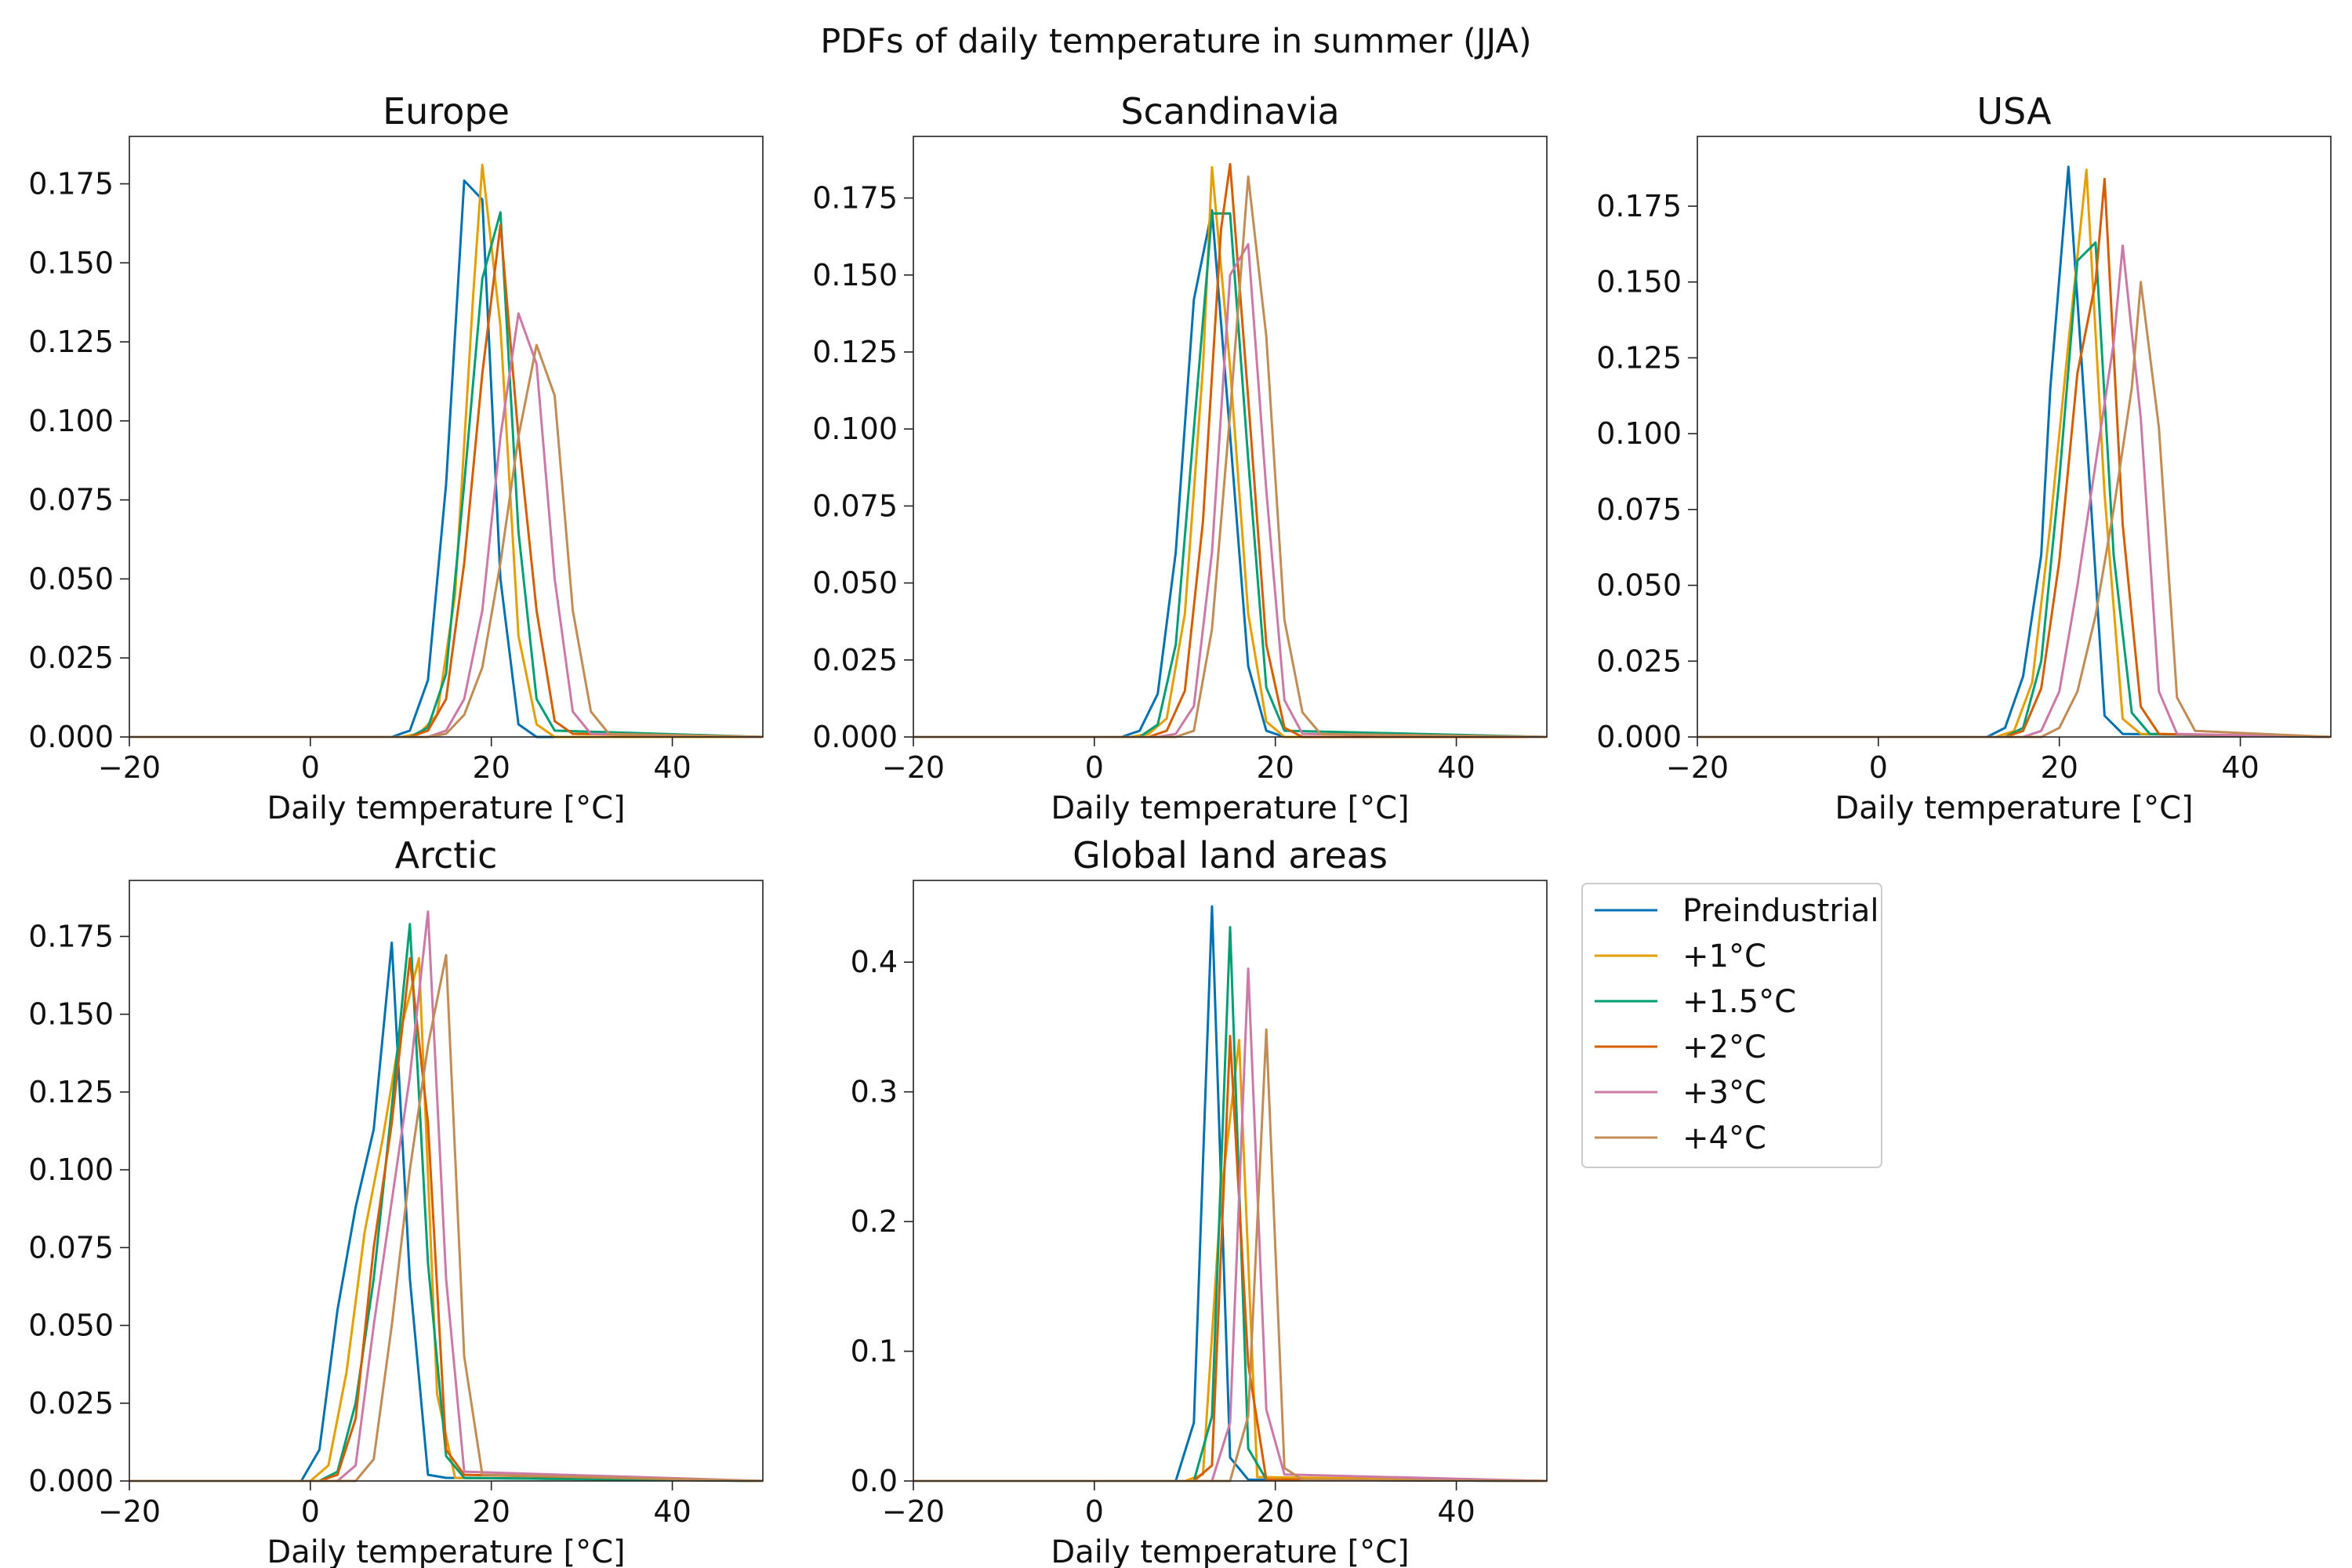 The width and height of the screenshot is (2352, 1568). What do you see at coordinates (874, 1092) in the screenshot?
I see `y-tick-label: 0.3` at bounding box center [874, 1092].